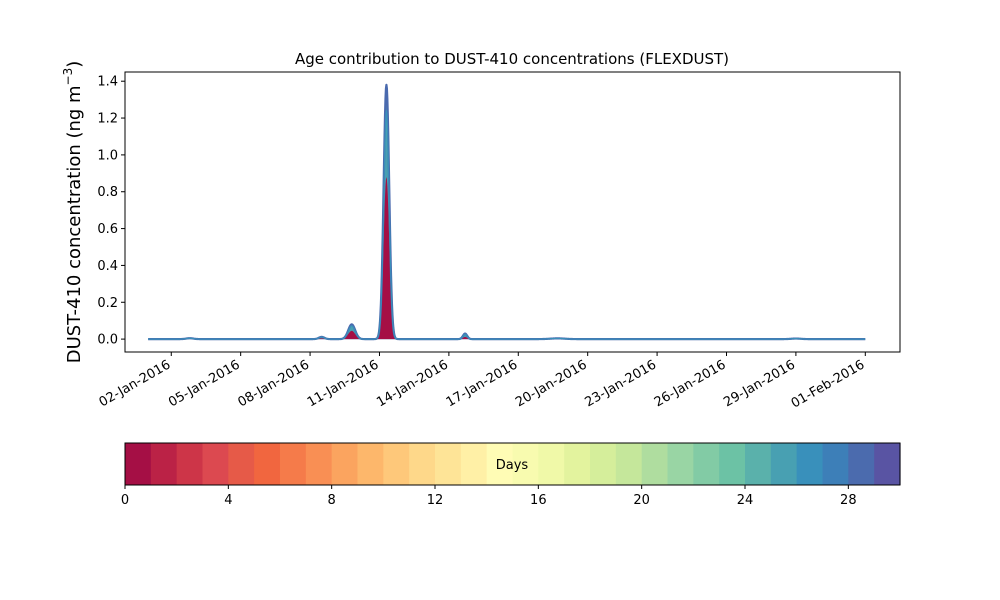 The width and height of the screenshot is (1000, 600). Describe the element at coordinates (745, 500) in the screenshot. I see `colorbar-tick-label: 24` at that location.